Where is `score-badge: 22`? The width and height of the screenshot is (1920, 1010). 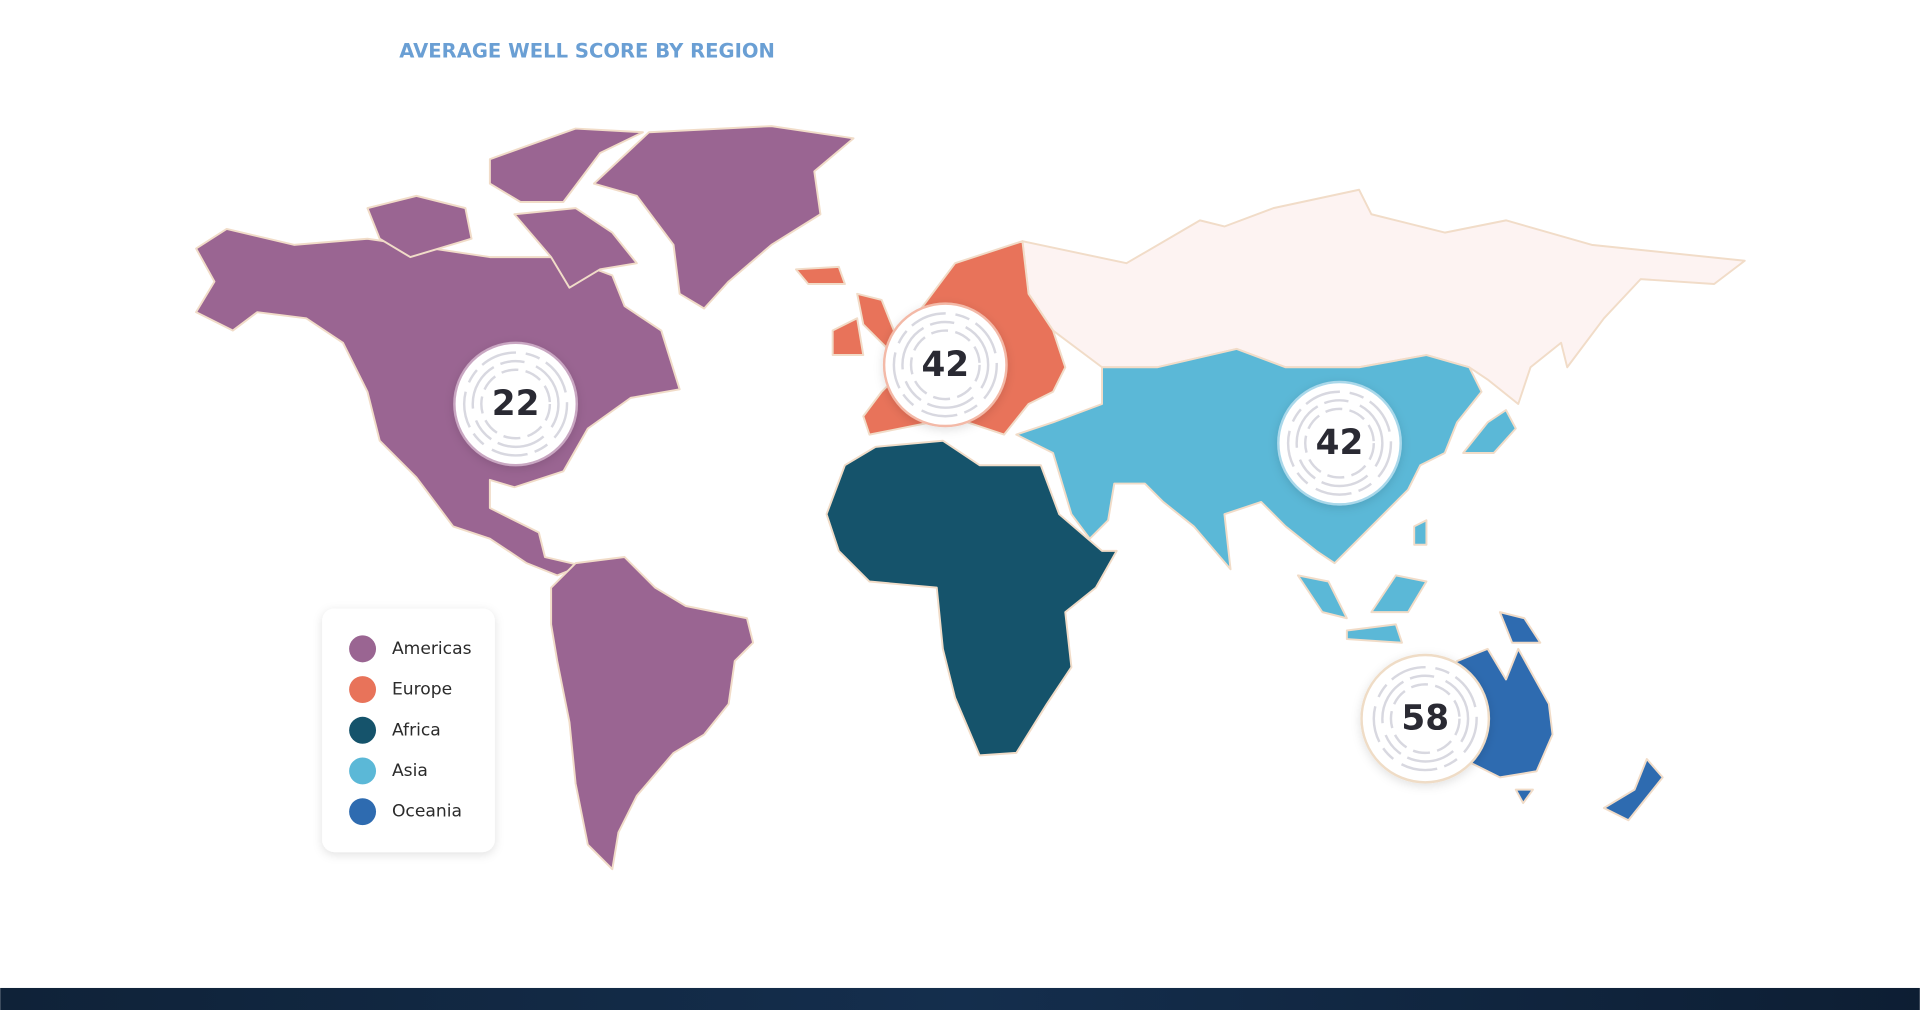
score-badge: 22 is located at coordinates (516, 404).